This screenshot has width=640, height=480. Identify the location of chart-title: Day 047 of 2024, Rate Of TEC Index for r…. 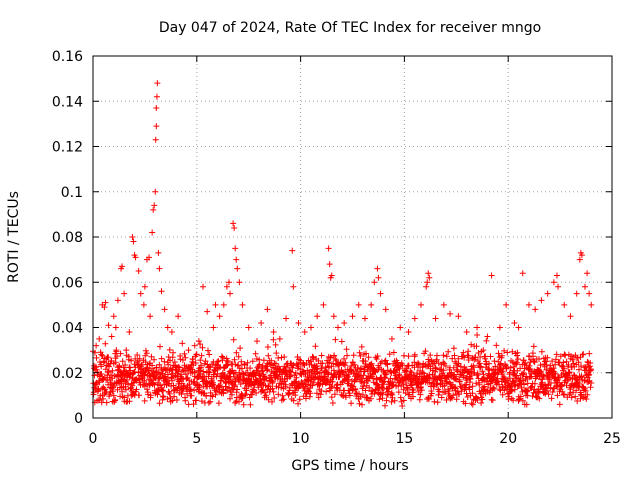
(350, 28).